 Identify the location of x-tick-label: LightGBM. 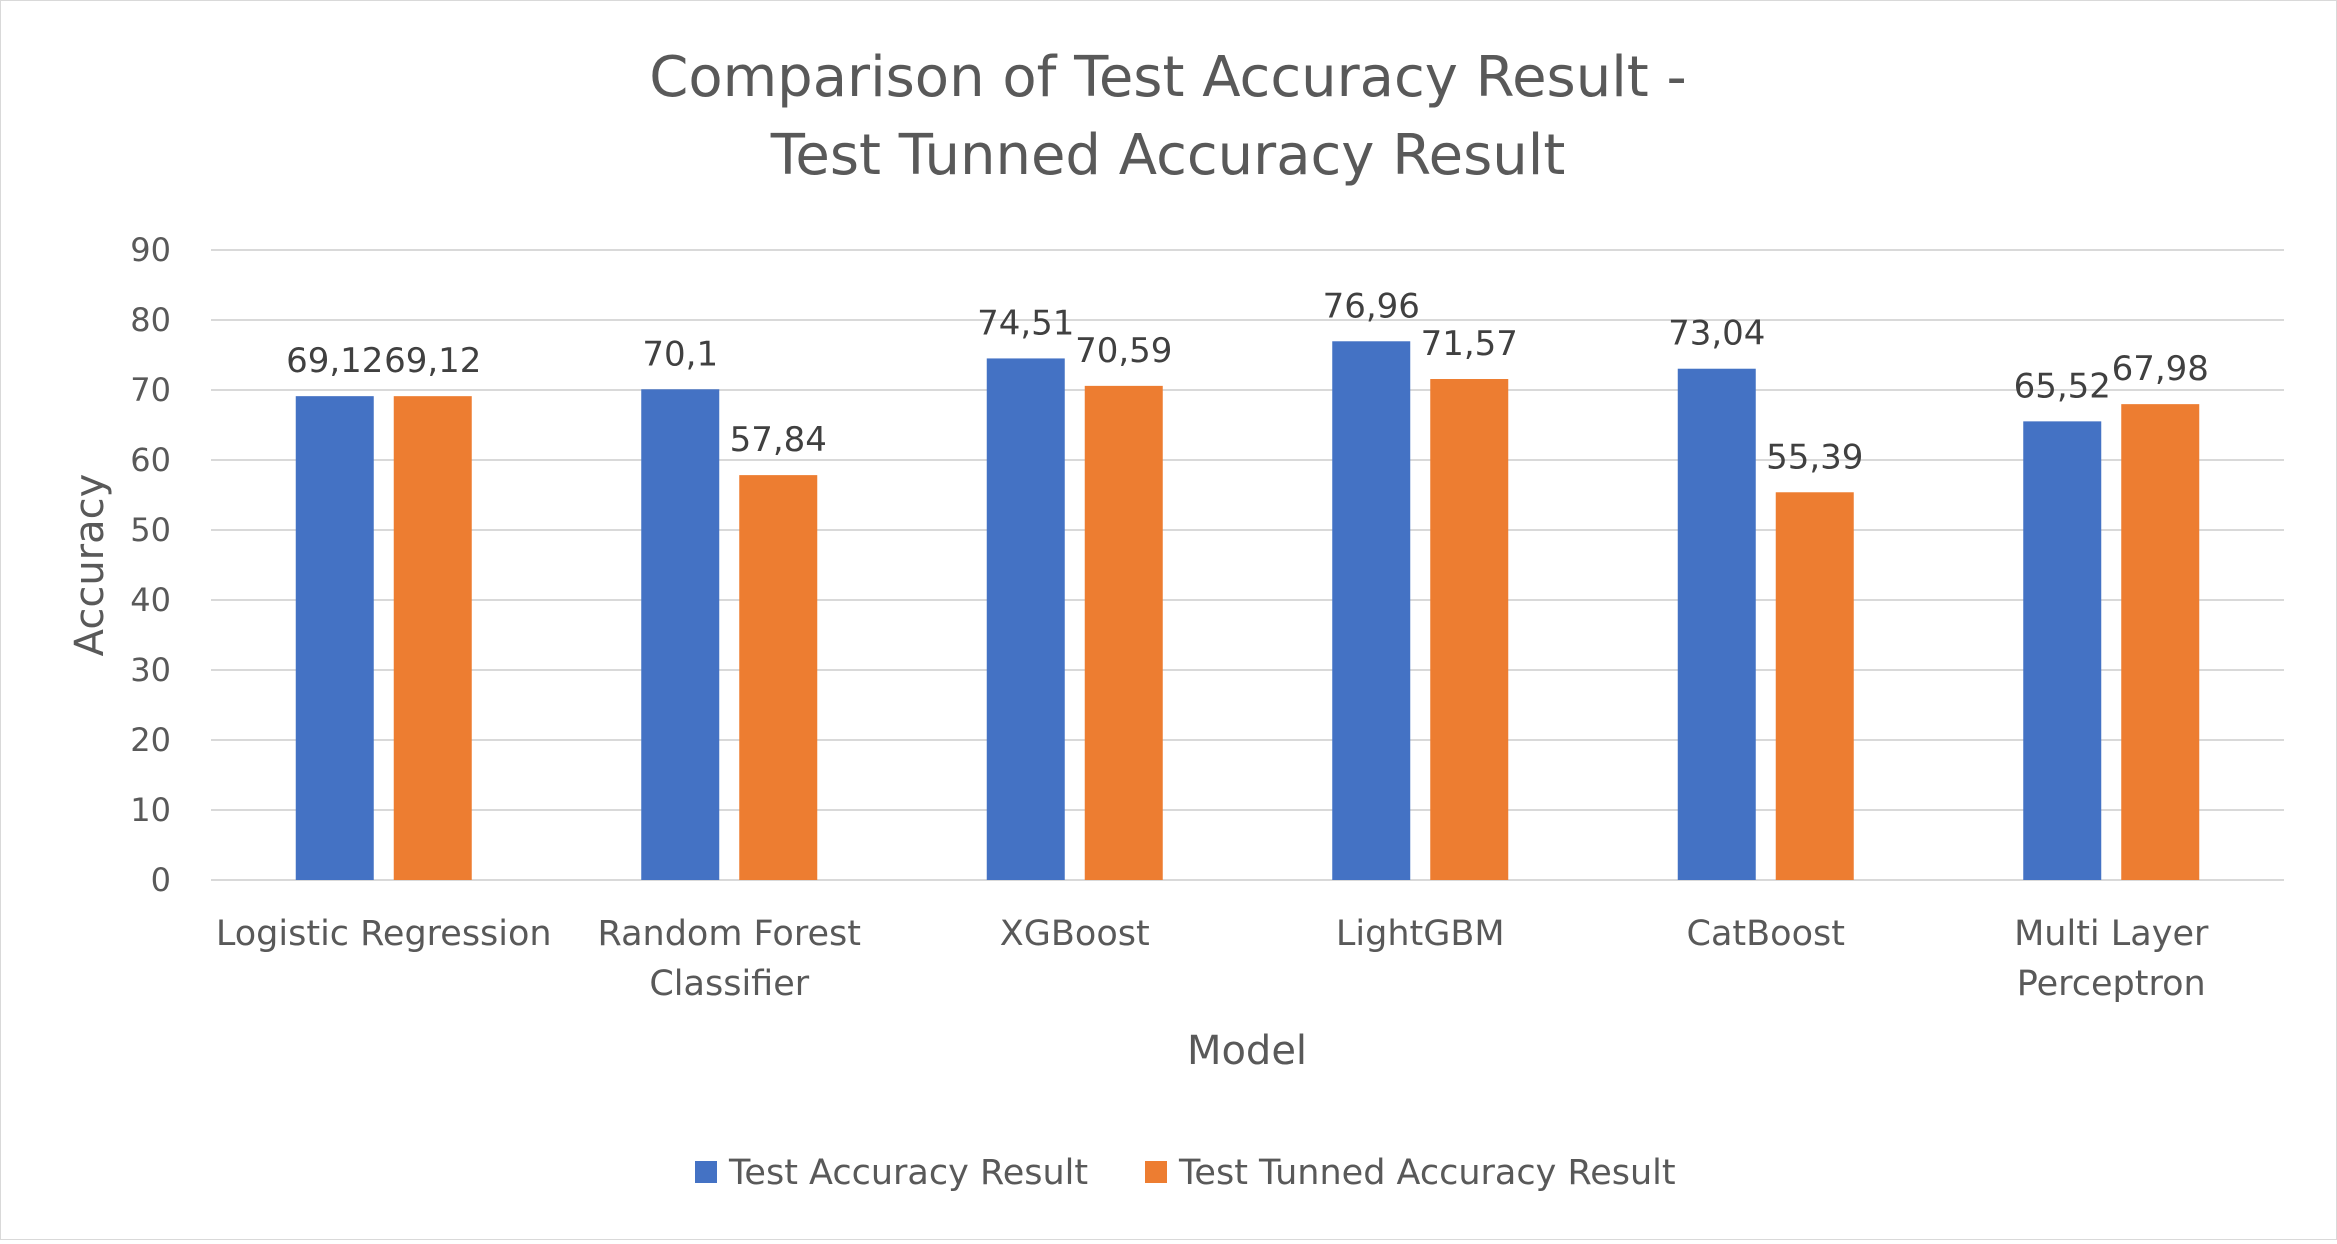
(1420, 934).